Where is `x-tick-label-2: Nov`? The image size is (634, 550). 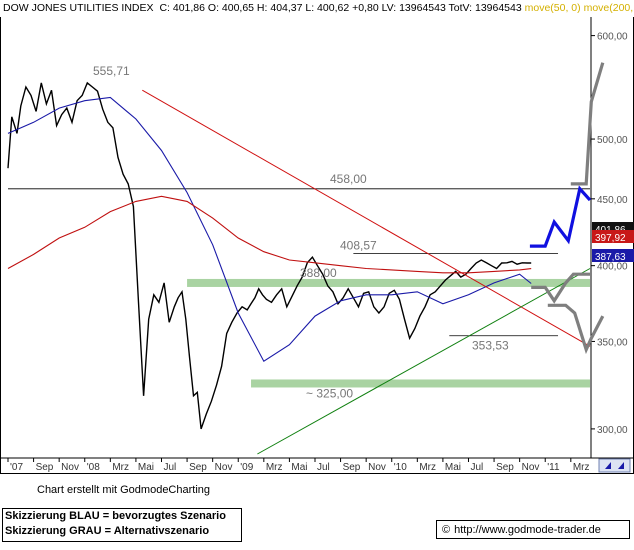
x-tick-label-2: Nov is located at coordinates (70, 467).